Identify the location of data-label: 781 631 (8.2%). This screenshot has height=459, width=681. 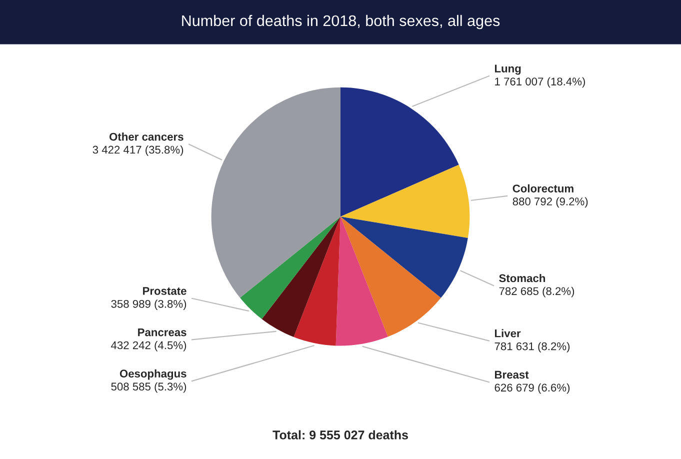
(532, 347).